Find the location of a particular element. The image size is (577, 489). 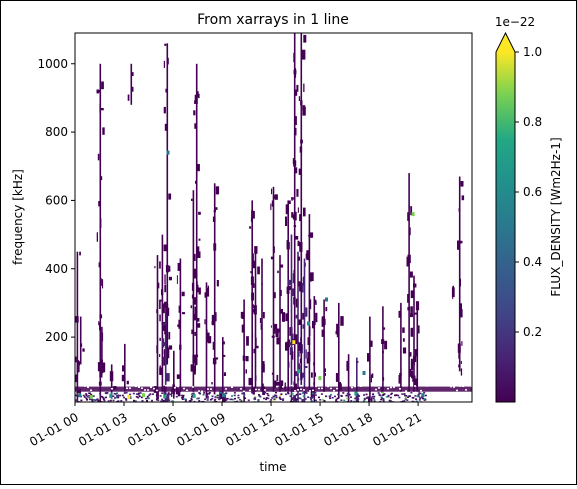

burst-11-speckle is located at coordinates (172, 393).